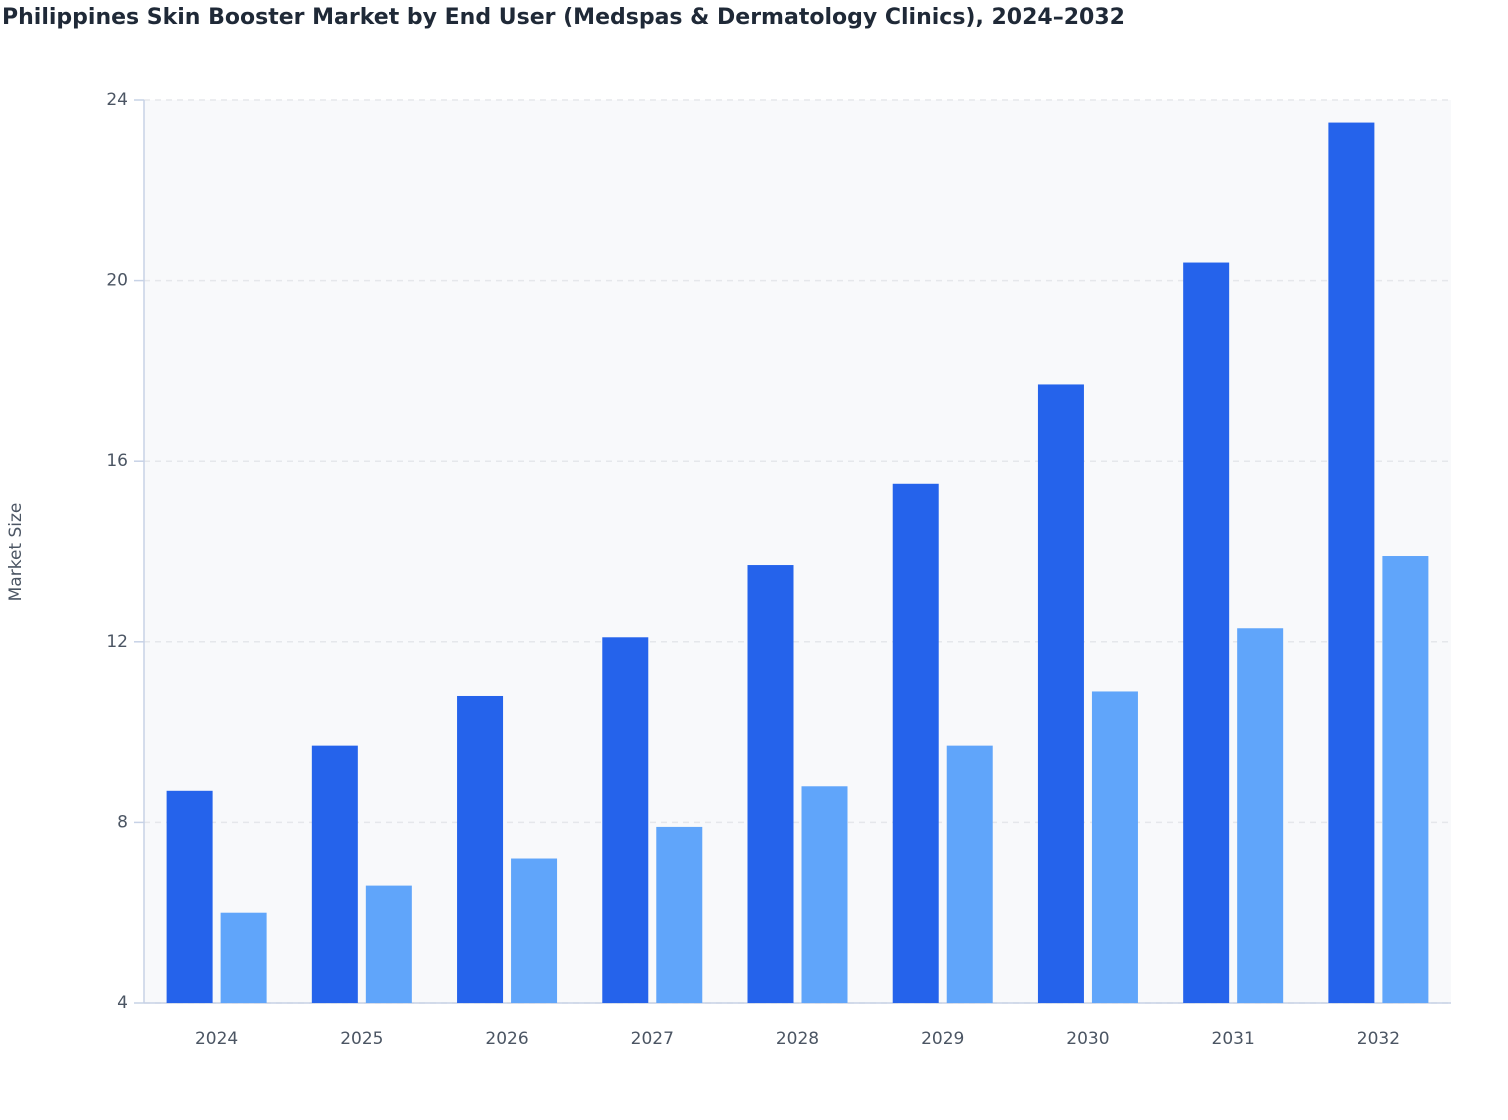  I want to click on y-tick-label: 20, so click(117, 281).